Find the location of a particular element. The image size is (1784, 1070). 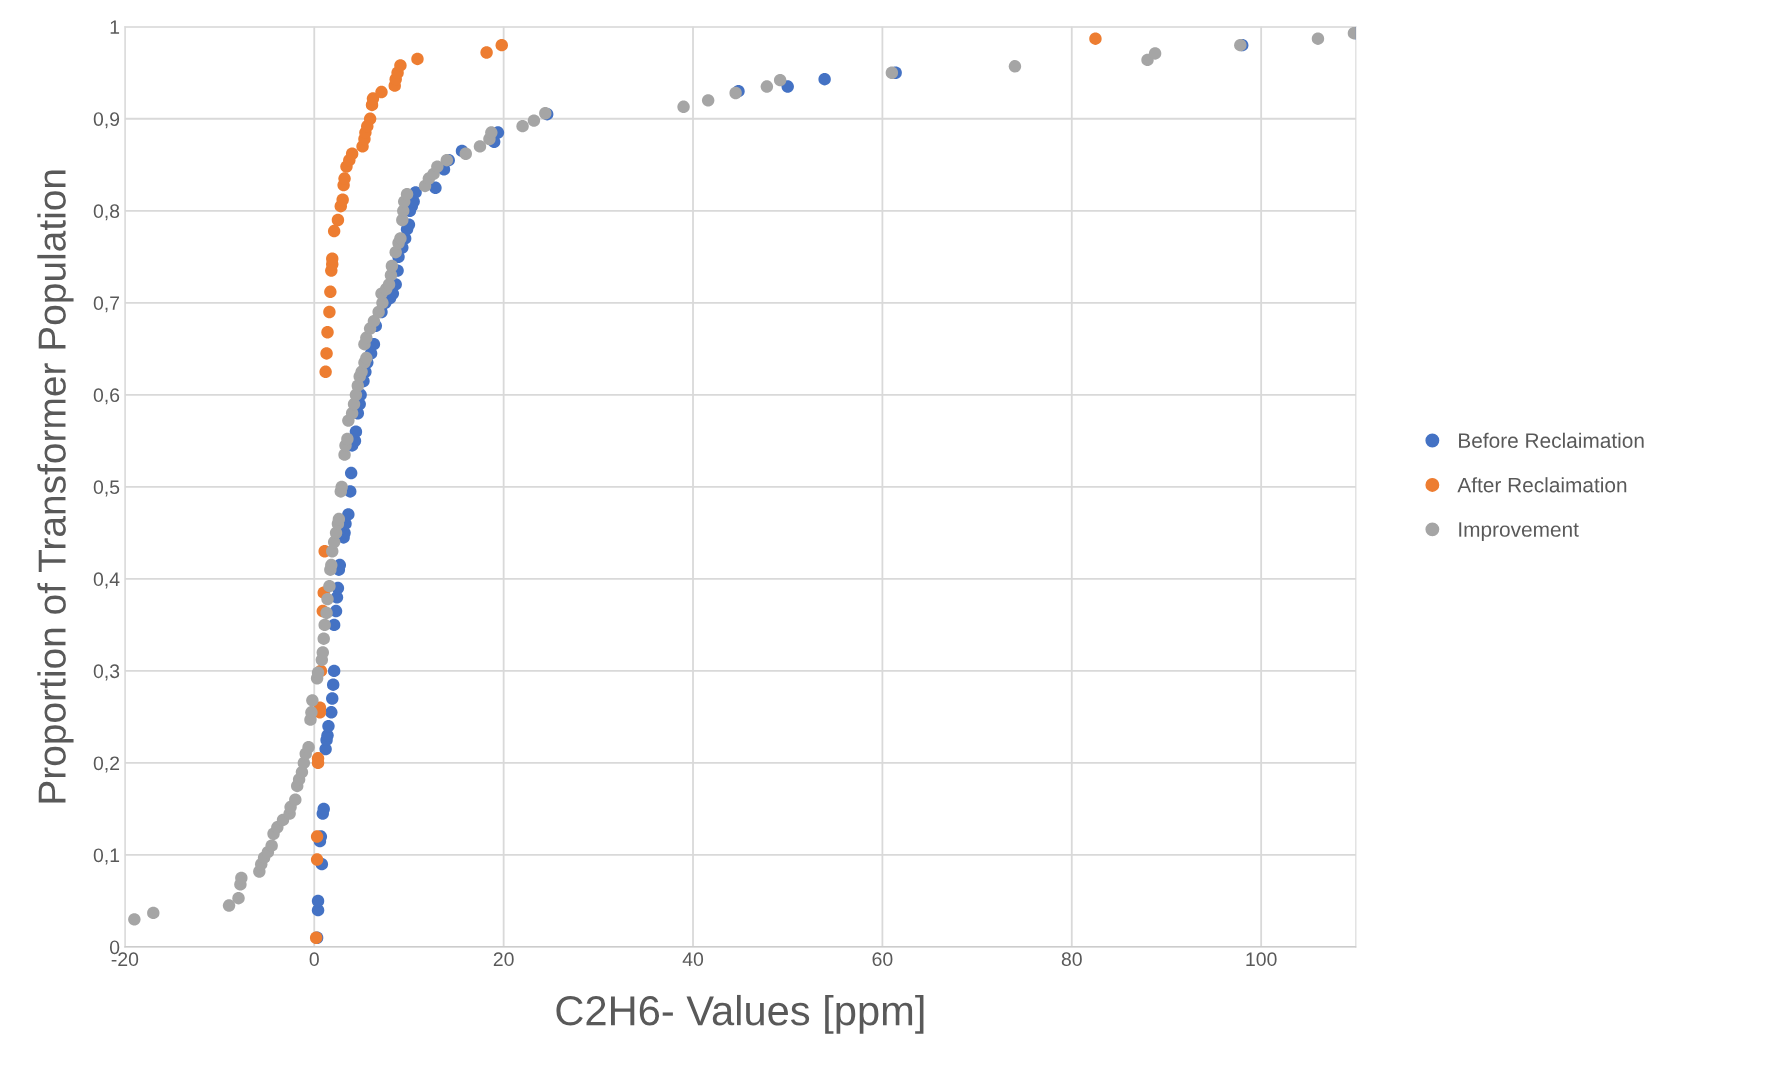

y-tick-label: 0,2 is located at coordinates (106, 764).